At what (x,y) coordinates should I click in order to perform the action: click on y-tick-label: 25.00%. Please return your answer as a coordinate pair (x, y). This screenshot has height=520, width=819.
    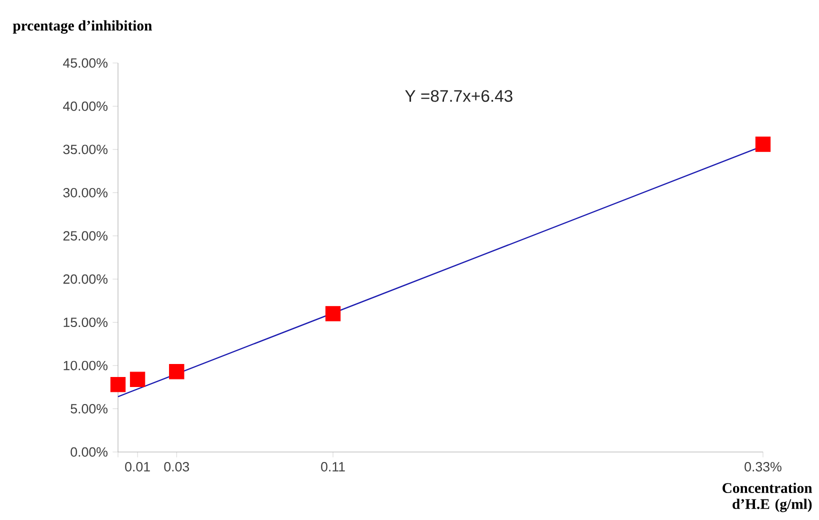
    Looking at the image, I should click on (85, 236).